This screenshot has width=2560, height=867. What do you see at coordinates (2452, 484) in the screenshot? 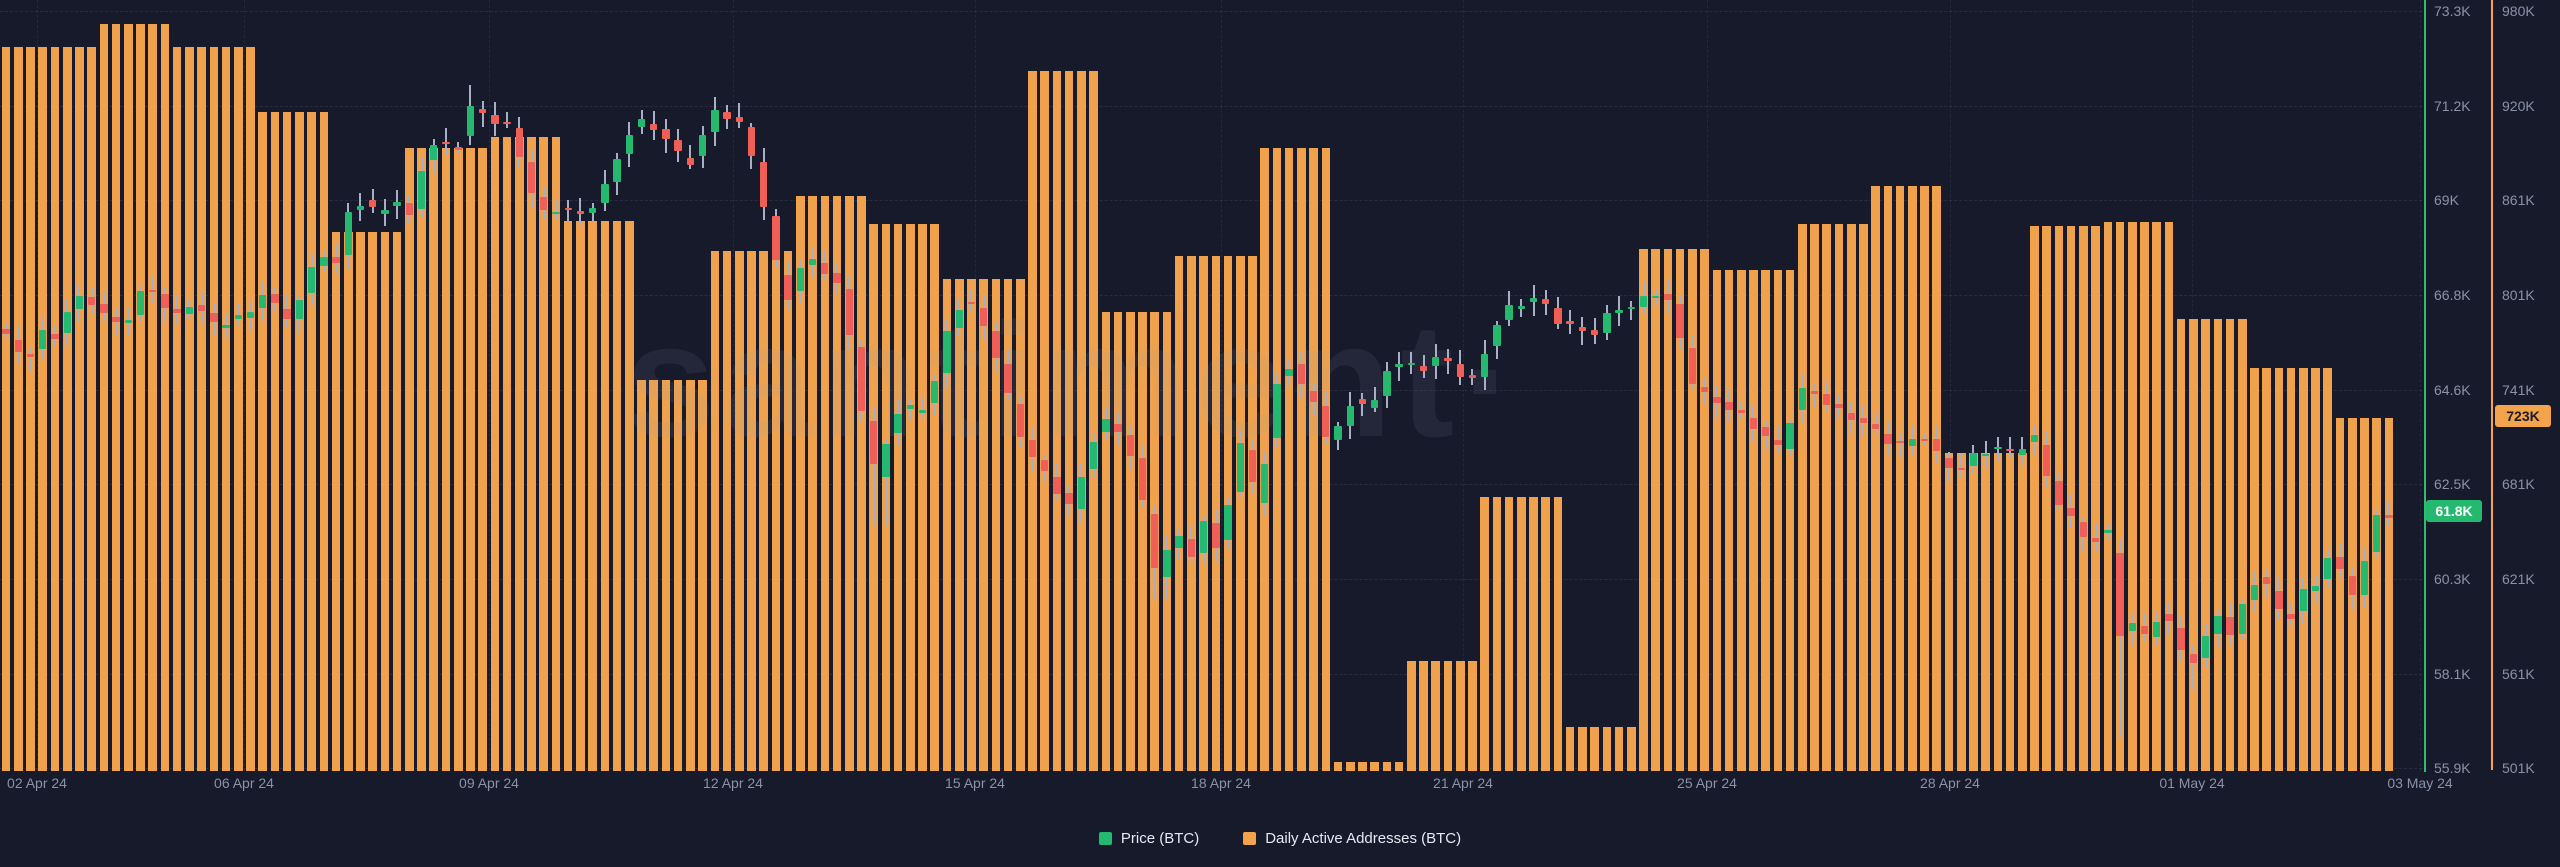
I see `price-tick-label: 62.5K` at bounding box center [2452, 484].